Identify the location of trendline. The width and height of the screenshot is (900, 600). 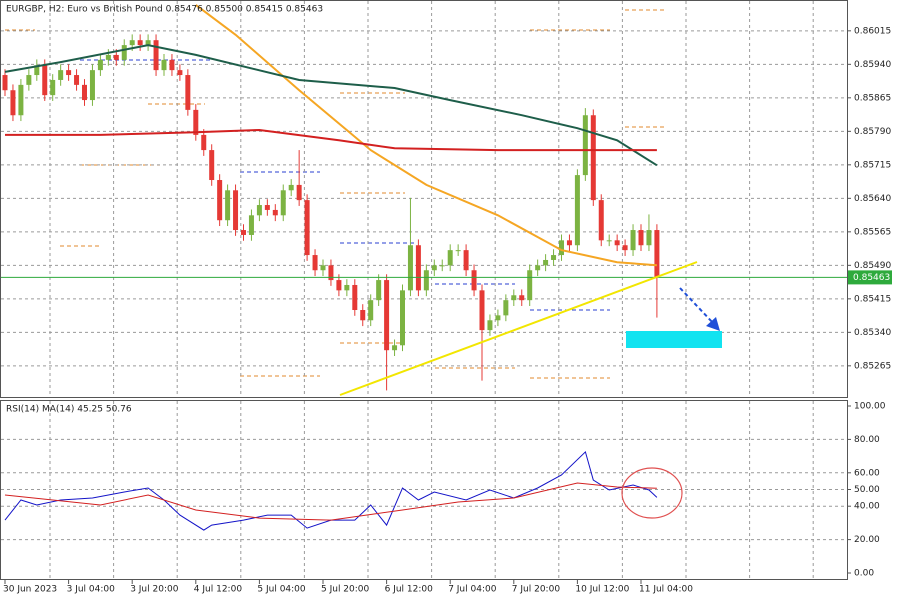
(518, 328).